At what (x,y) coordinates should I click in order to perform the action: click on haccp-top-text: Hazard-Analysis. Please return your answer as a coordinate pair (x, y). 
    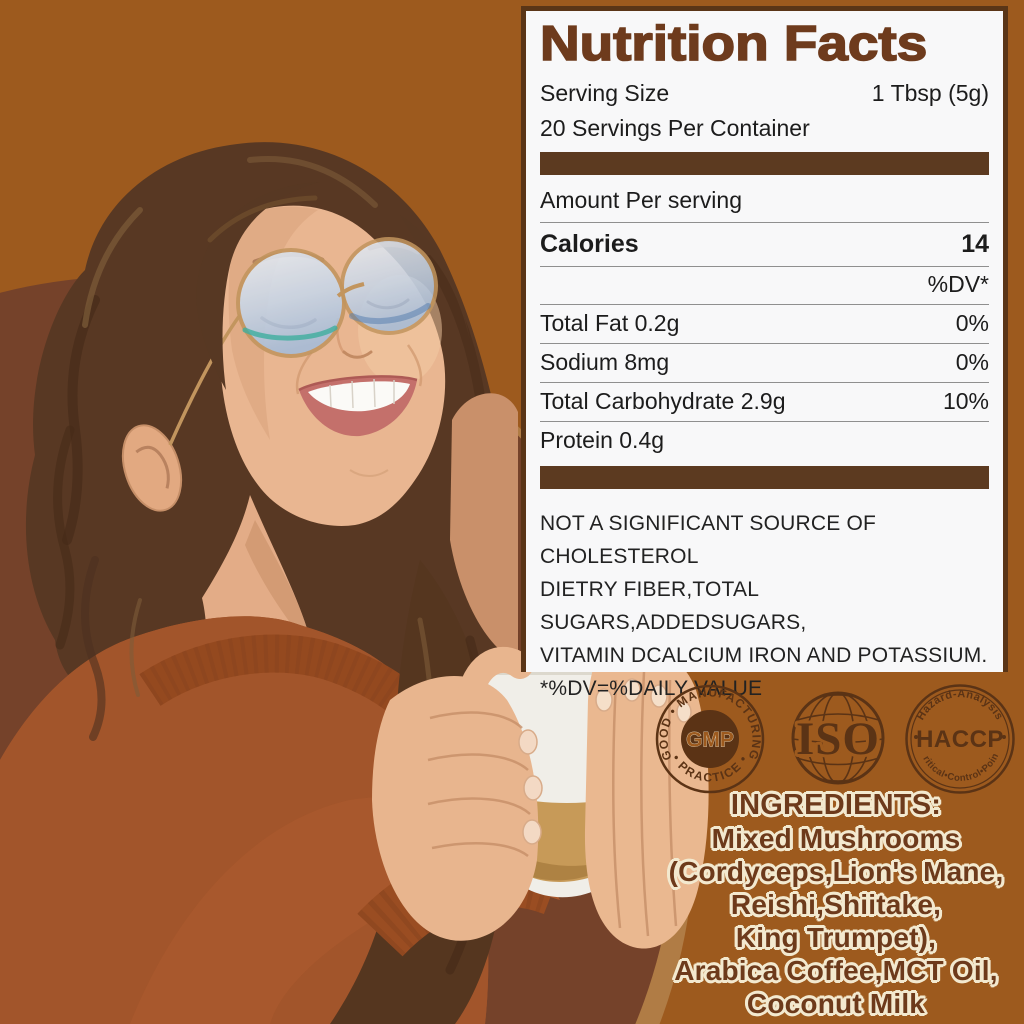
    Looking at the image, I should click on (960, 705).